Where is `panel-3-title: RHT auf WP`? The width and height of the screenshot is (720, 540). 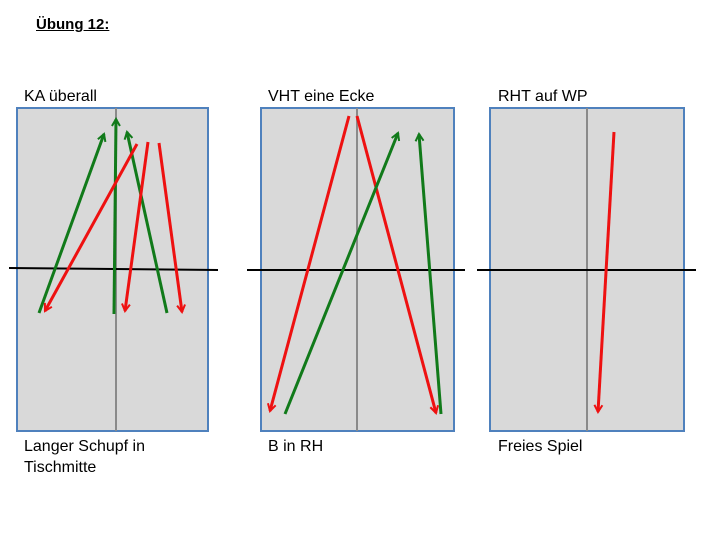 panel-3-title: RHT auf WP is located at coordinates (543, 96).